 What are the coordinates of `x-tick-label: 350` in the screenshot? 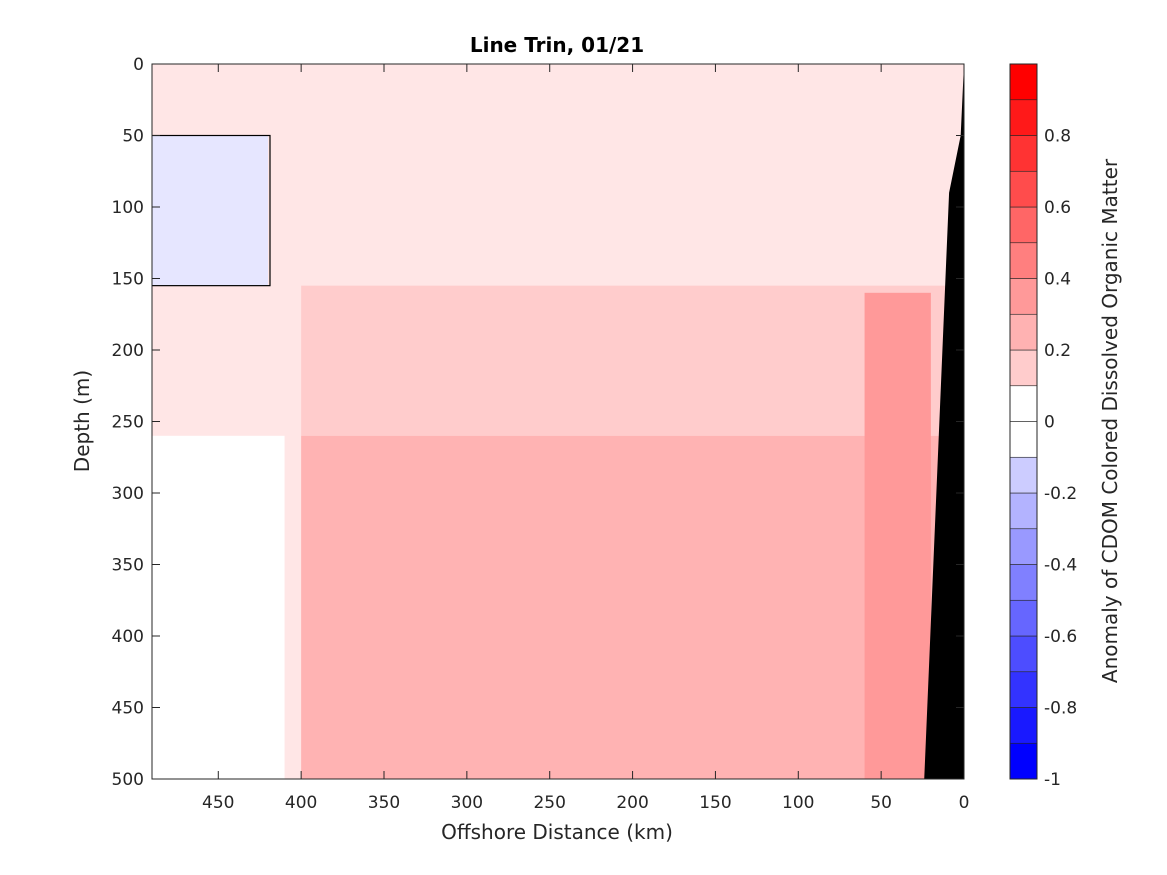 It's located at (384, 803).